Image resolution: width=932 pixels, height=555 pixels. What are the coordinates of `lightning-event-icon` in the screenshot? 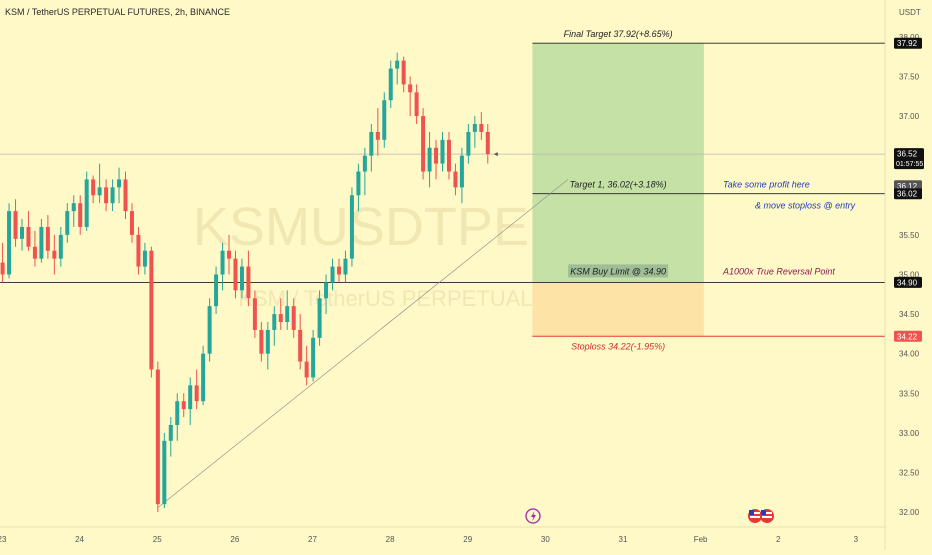 It's located at (533, 516).